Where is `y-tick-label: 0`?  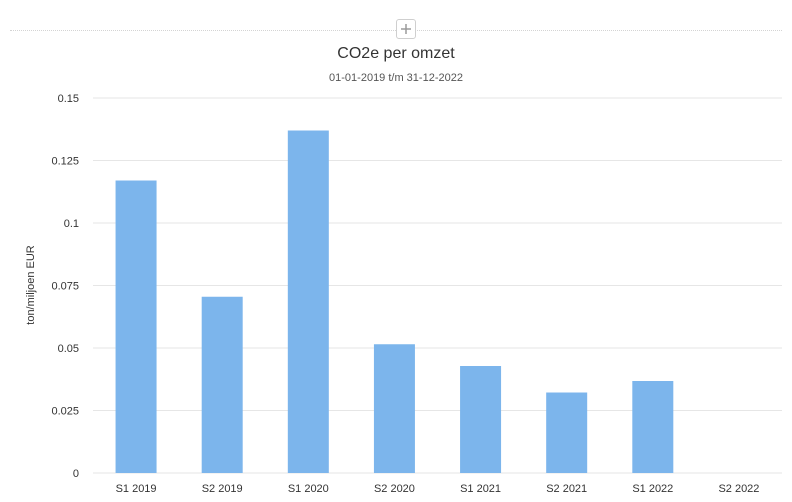 y-tick-label: 0 is located at coordinates (76, 474).